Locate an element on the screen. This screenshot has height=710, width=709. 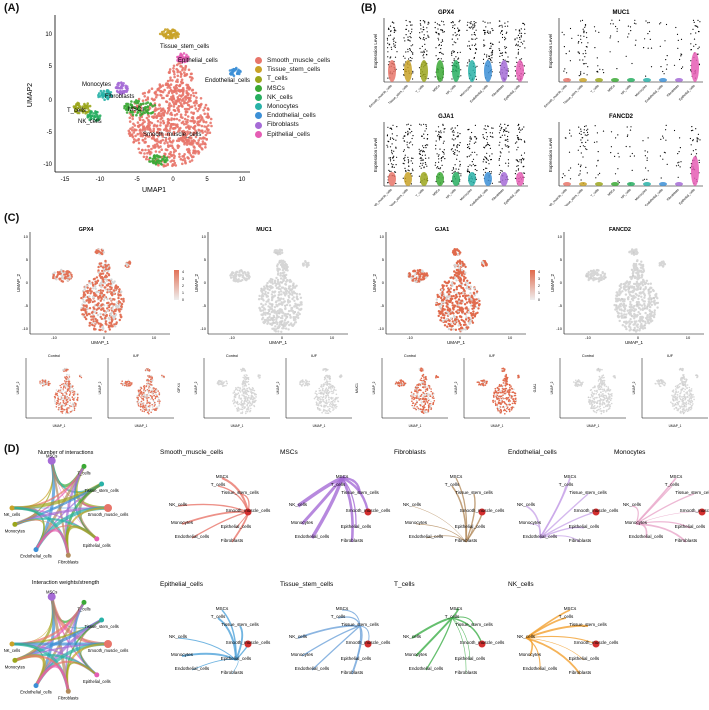
split-ylabel: UMAP_2 is located at coordinates (100, 387).